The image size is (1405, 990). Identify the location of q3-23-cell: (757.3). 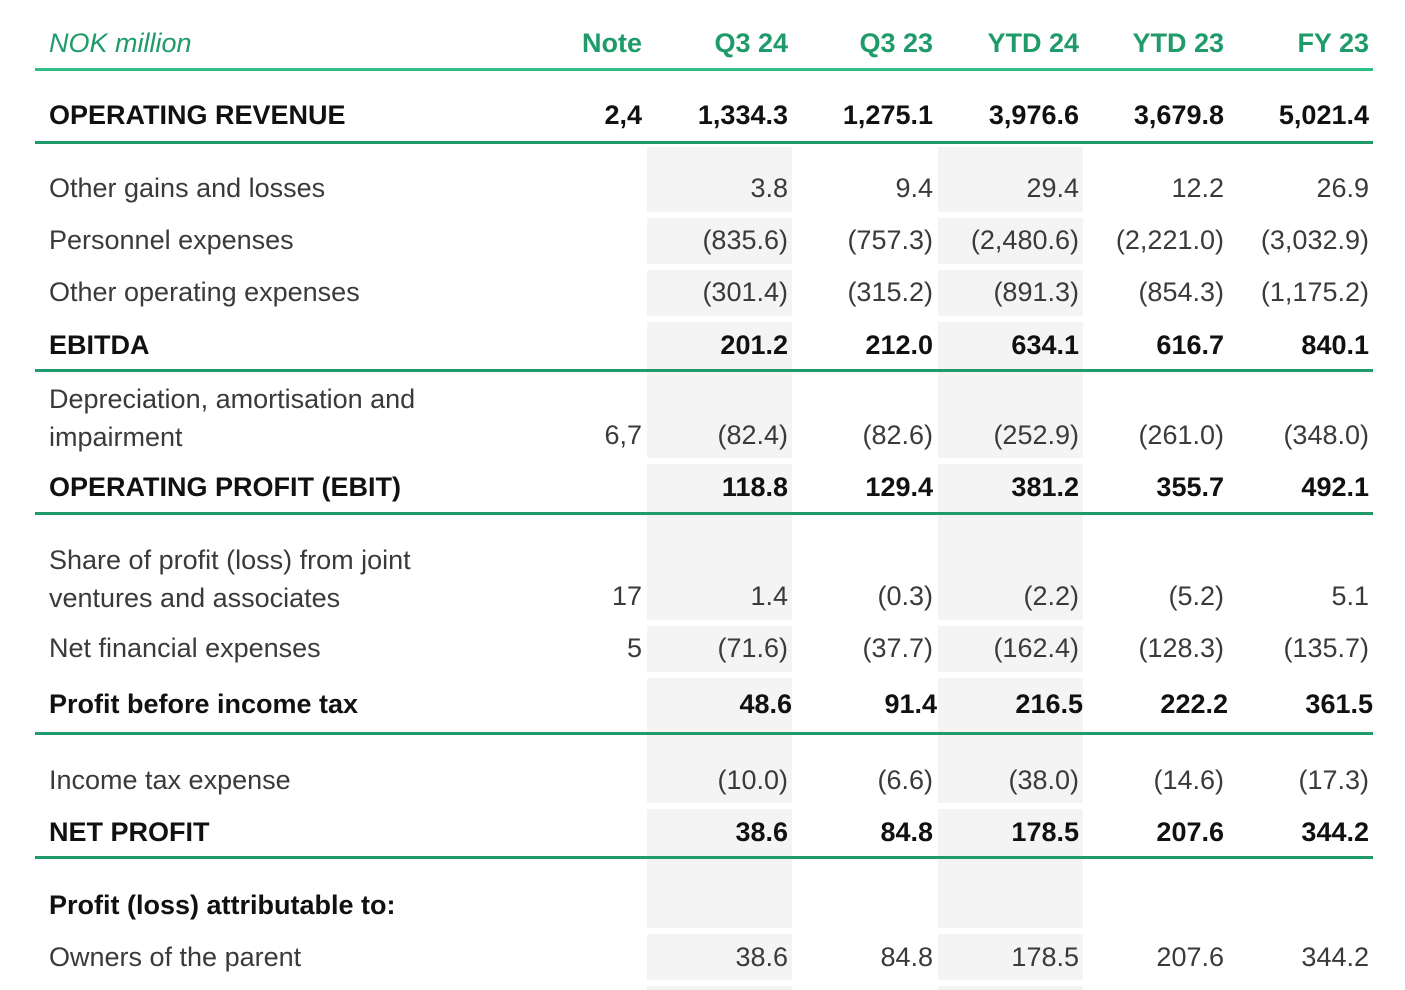
(890, 240).